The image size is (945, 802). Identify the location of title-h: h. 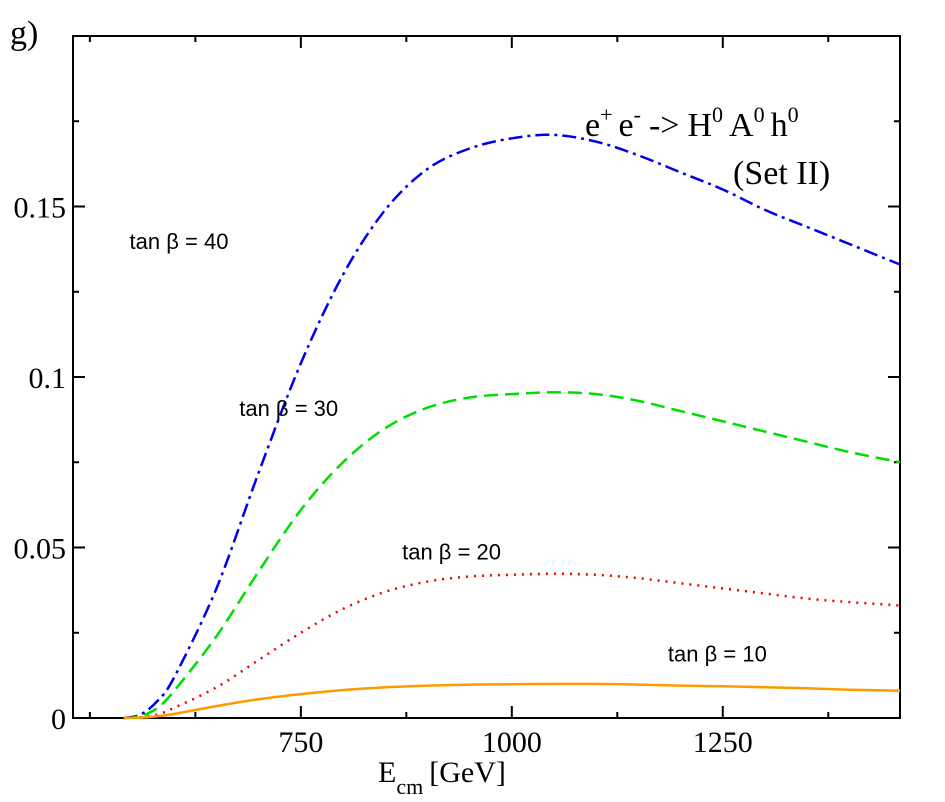
(779, 125).